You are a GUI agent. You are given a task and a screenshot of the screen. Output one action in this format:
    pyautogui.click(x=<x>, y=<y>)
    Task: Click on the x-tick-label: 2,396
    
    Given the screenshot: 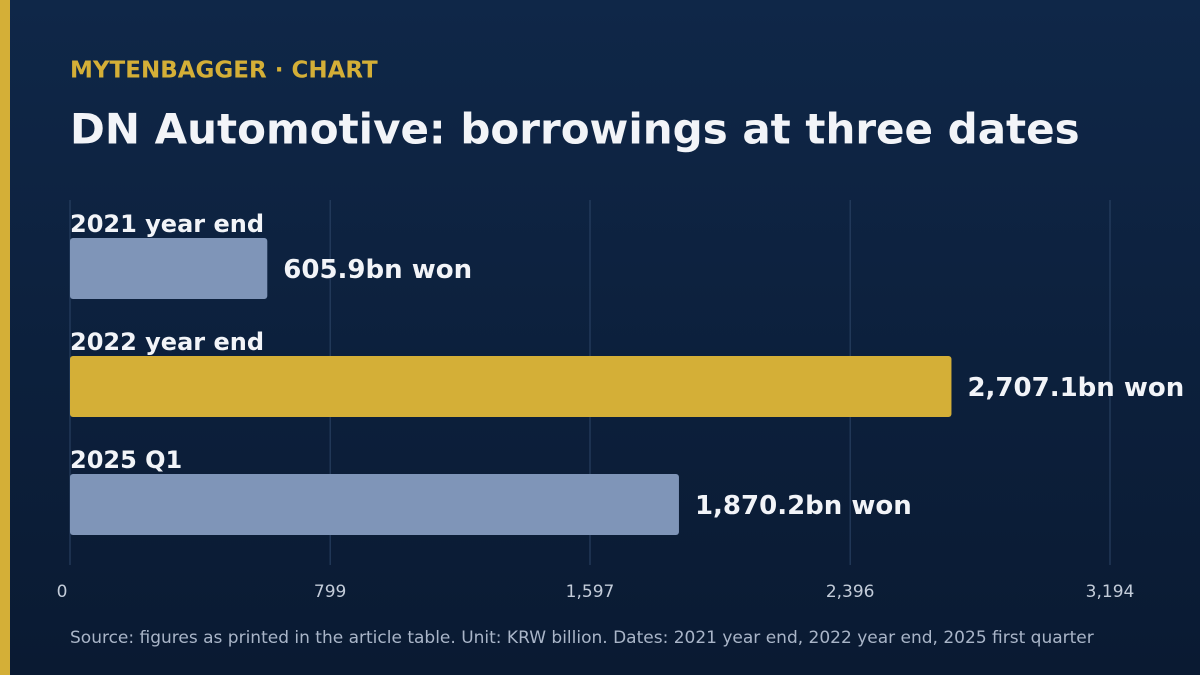 What is the action you would take?
    pyautogui.click(x=850, y=592)
    